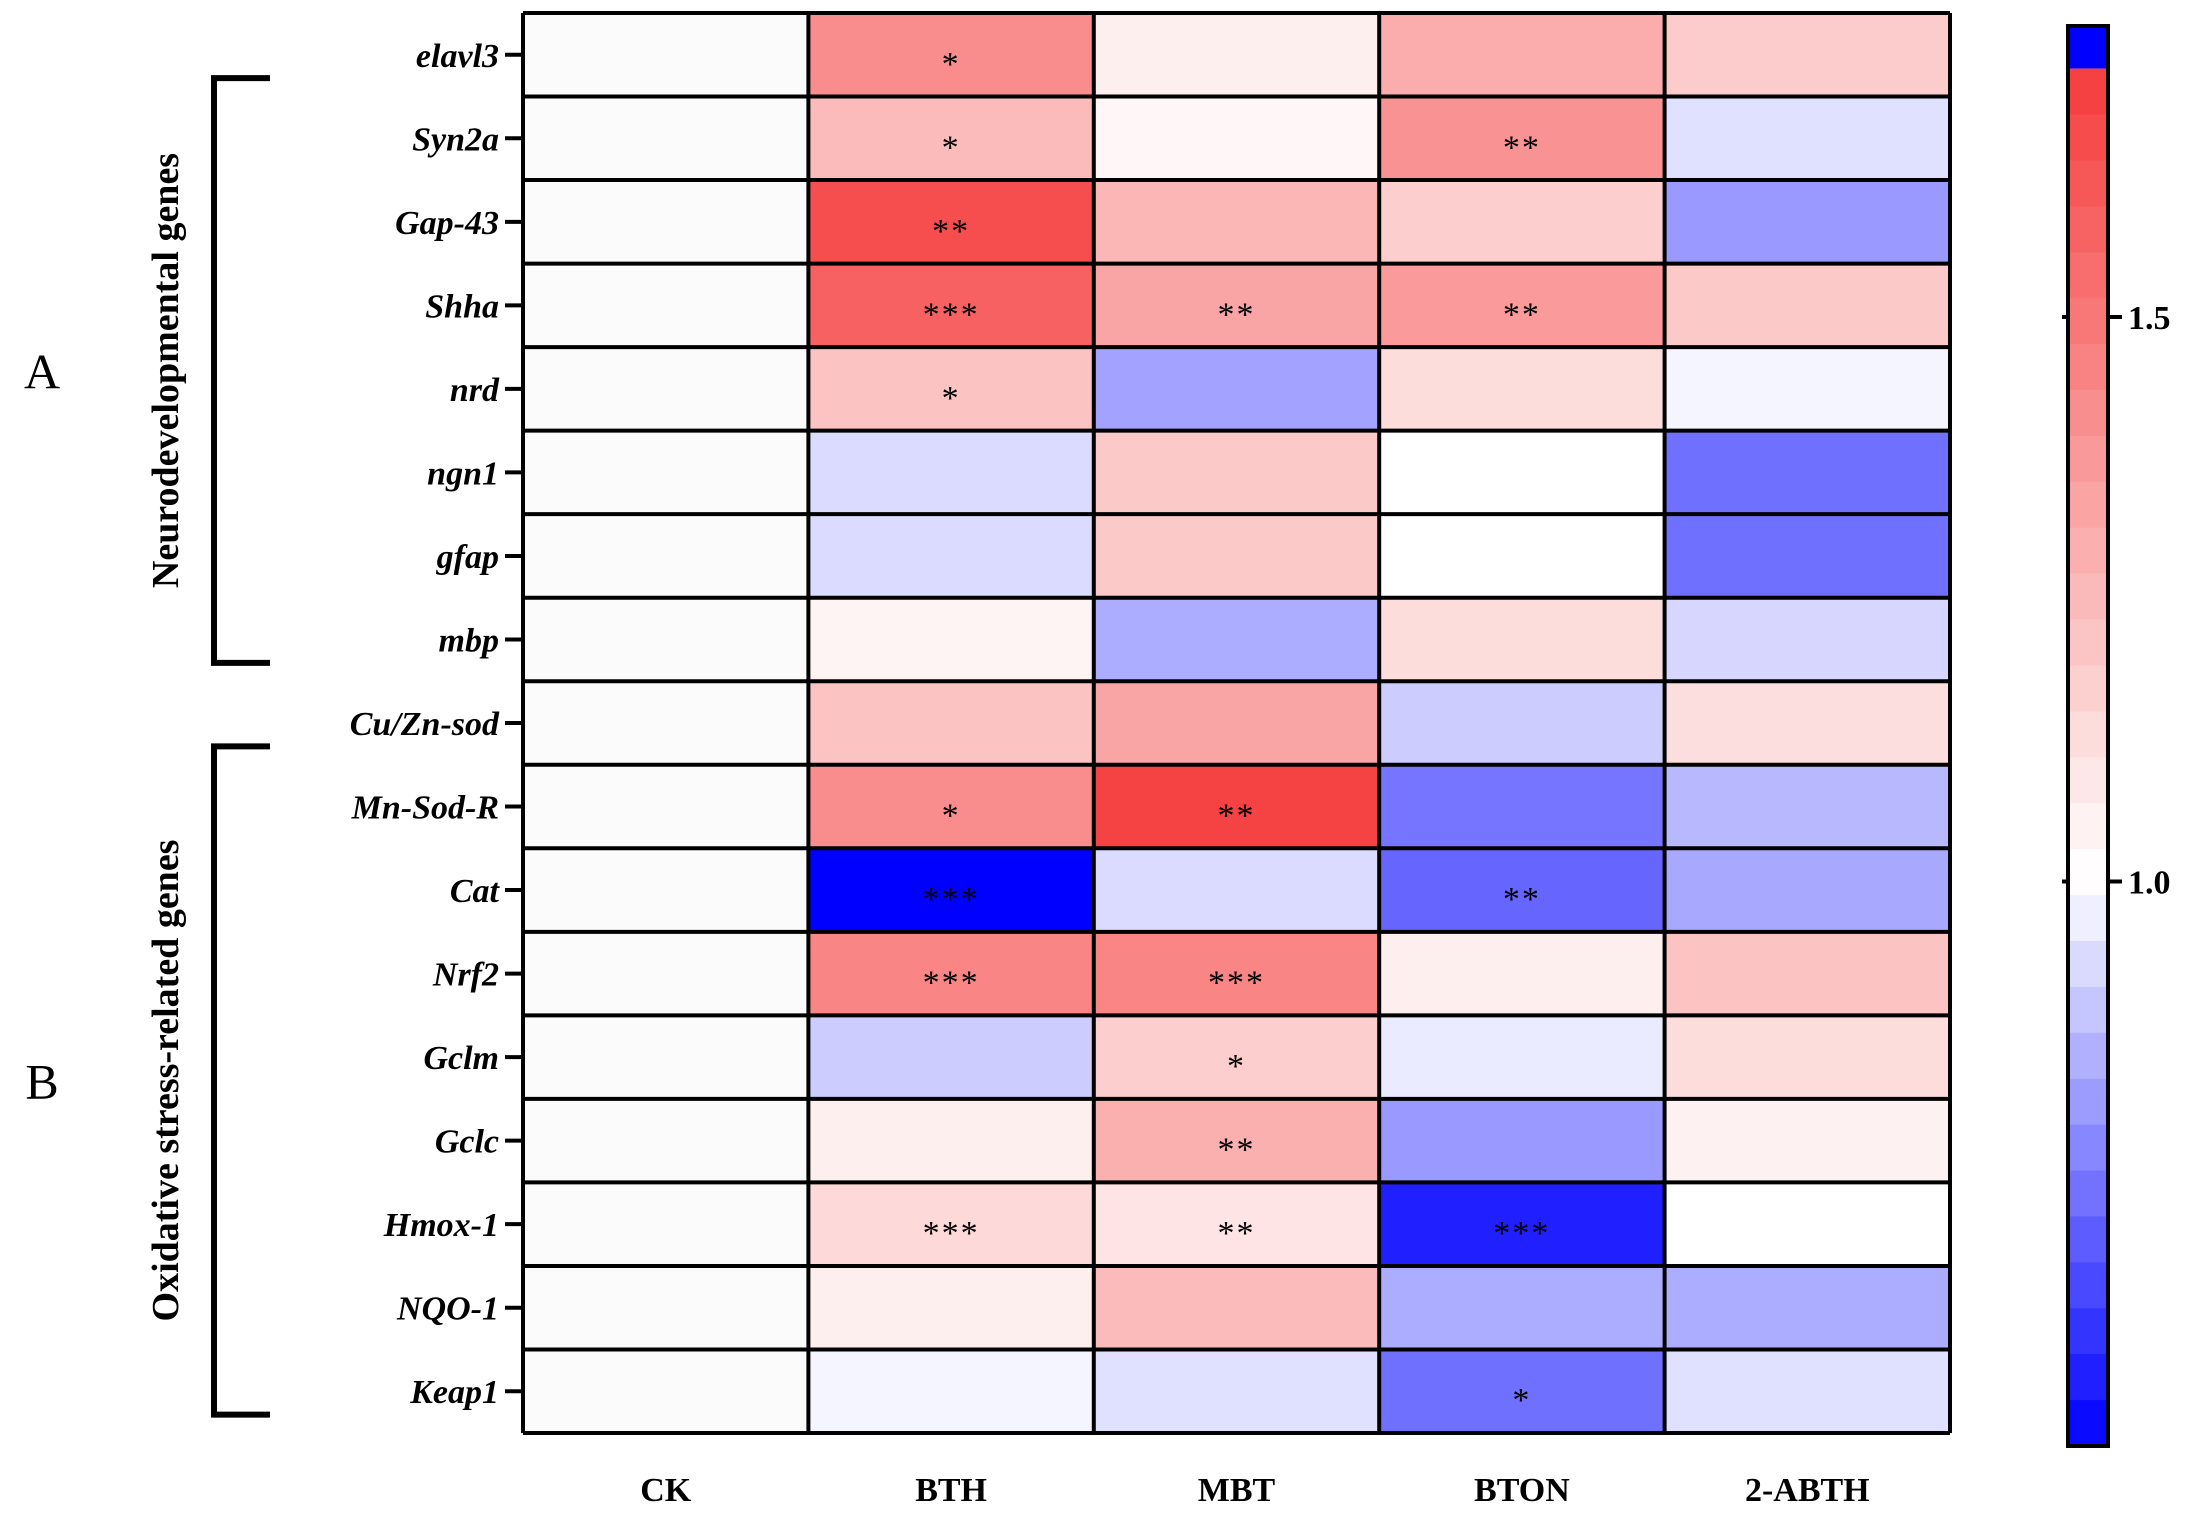 The width and height of the screenshot is (2201, 1514). What do you see at coordinates (463, 473) in the screenshot?
I see `row-label: ngn1` at bounding box center [463, 473].